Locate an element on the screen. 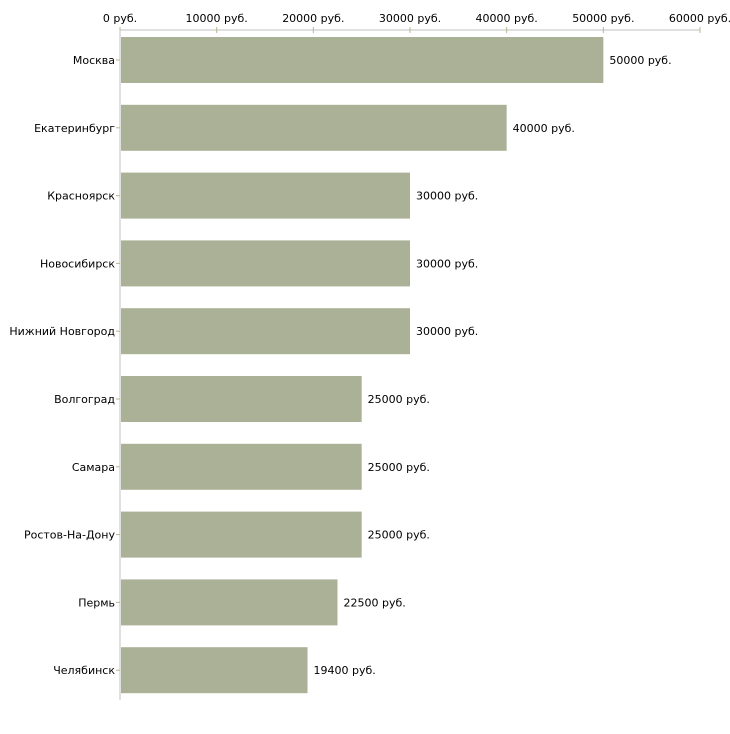 The height and width of the screenshot is (734, 730). category-label: Нижний Новгород is located at coordinates (62, 331).